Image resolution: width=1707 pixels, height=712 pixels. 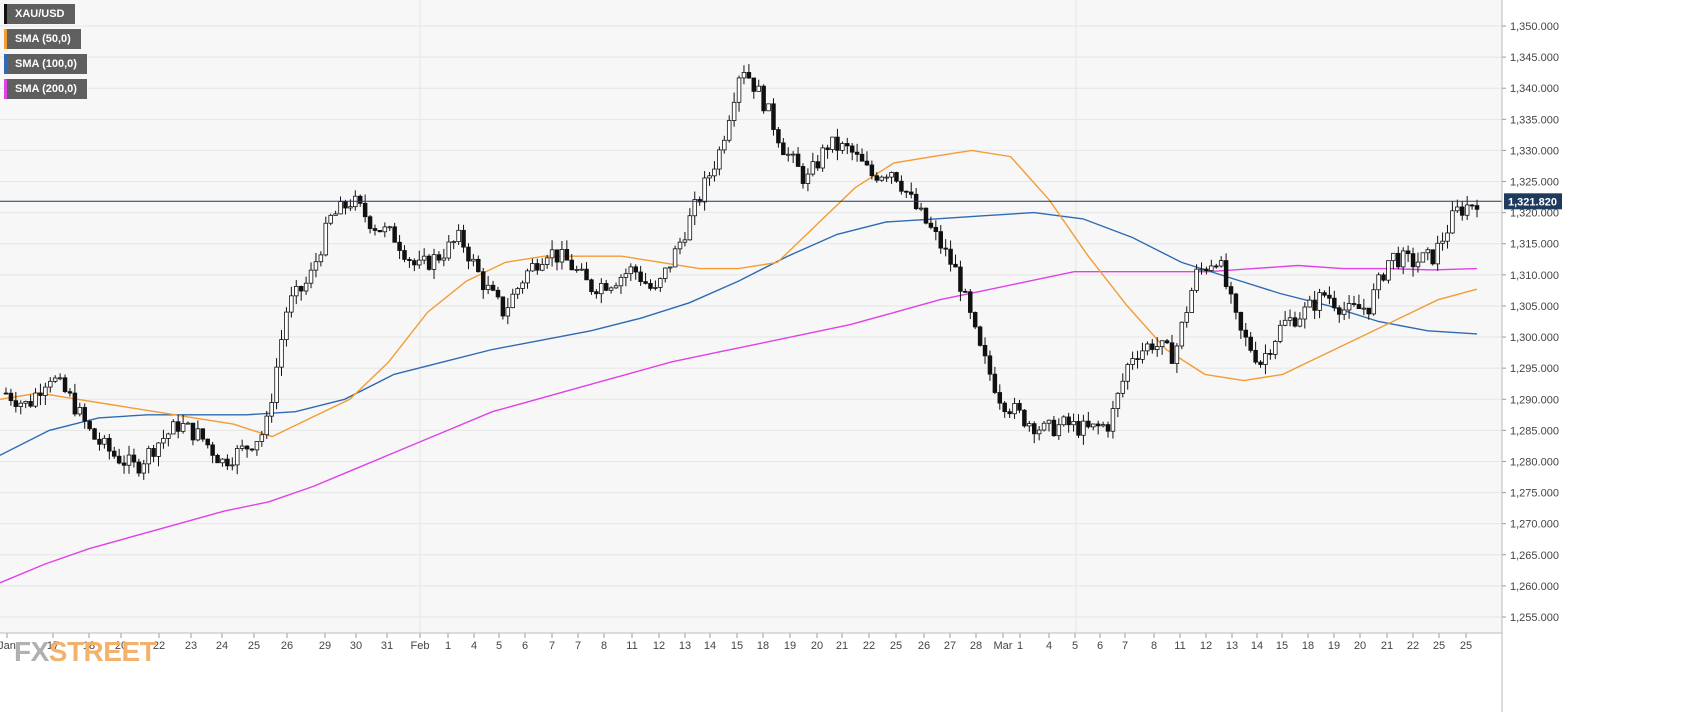 What do you see at coordinates (781, 201) in the screenshot?
I see `last-price-line: 1,321.820` at bounding box center [781, 201].